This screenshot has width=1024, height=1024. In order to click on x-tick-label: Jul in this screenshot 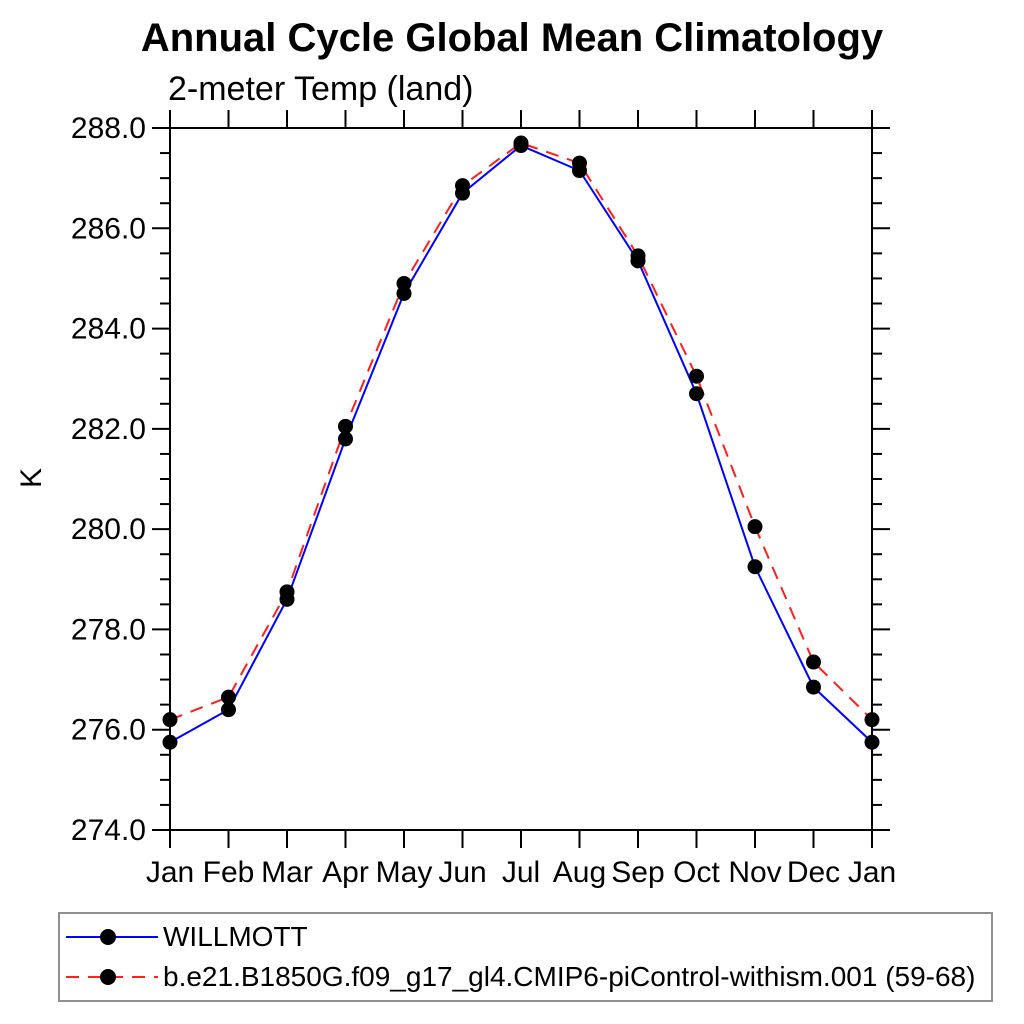, I will do `click(521, 872)`.